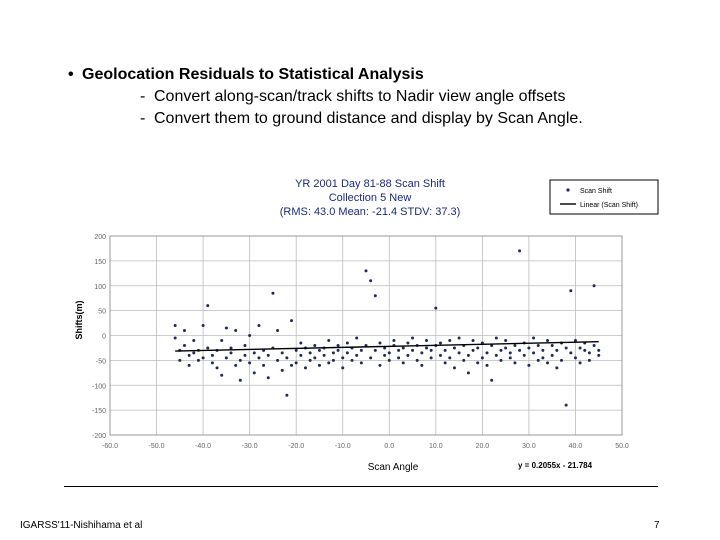 Image resolution: width=720 pixels, height=540 pixels. What do you see at coordinates (387, 346) in the screenshot?
I see `trend-line` at bounding box center [387, 346].